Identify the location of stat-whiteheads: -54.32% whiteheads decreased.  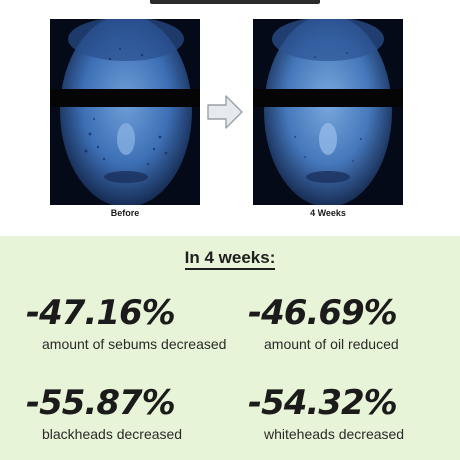
(326, 414).